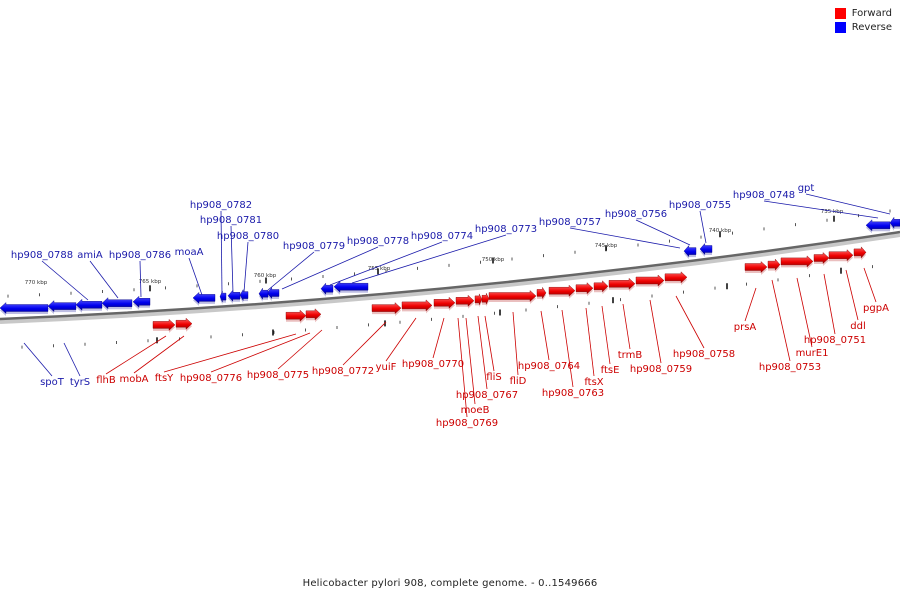 The image size is (900, 600). What do you see at coordinates (314, 246) in the screenshot?
I see `gene-label-hp908-0779: hp908_0779` at bounding box center [314, 246].